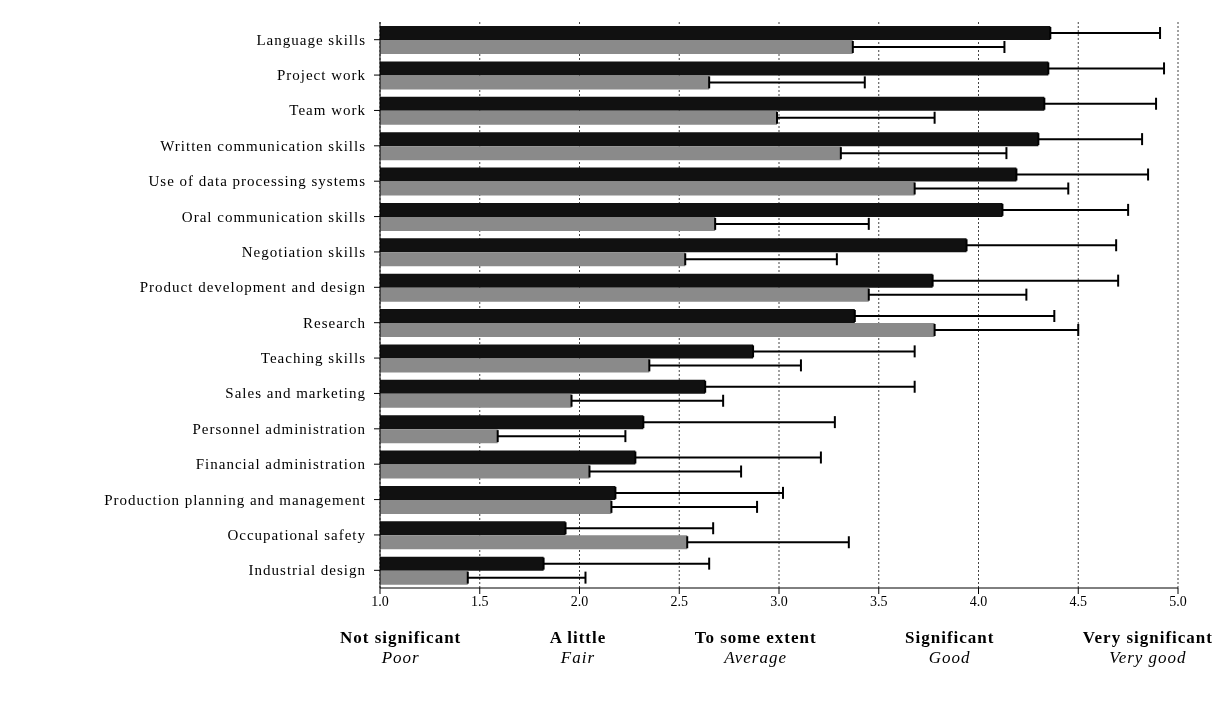 This screenshot has height=716, width=1223. What do you see at coordinates (578, 638) in the screenshot?
I see `text: A little` at bounding box center [578, 638].